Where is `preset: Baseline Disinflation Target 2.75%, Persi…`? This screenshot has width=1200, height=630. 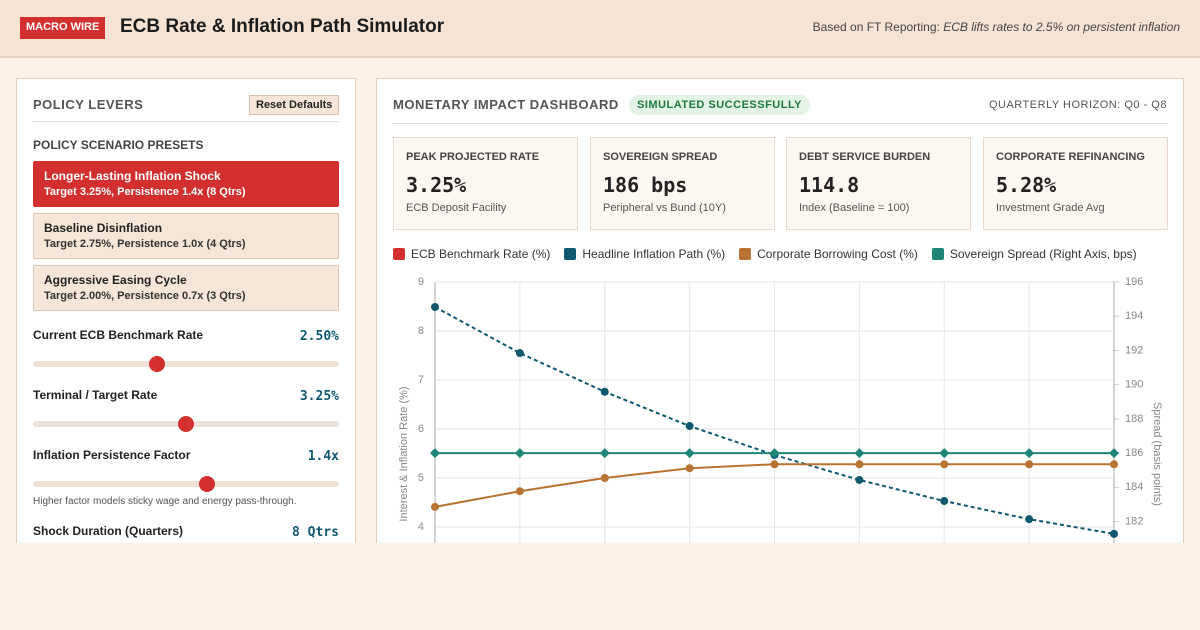
preset: Baseline Disinflation Target 2.75%, Persi… is located at coordinates (186, 236).